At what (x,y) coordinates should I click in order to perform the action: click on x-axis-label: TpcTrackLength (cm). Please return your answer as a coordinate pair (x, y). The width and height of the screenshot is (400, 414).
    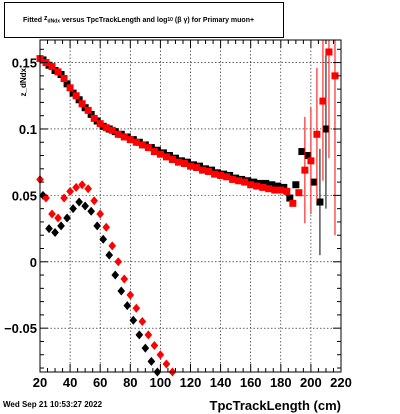
    Looking at the image, I should click on (275, 405).